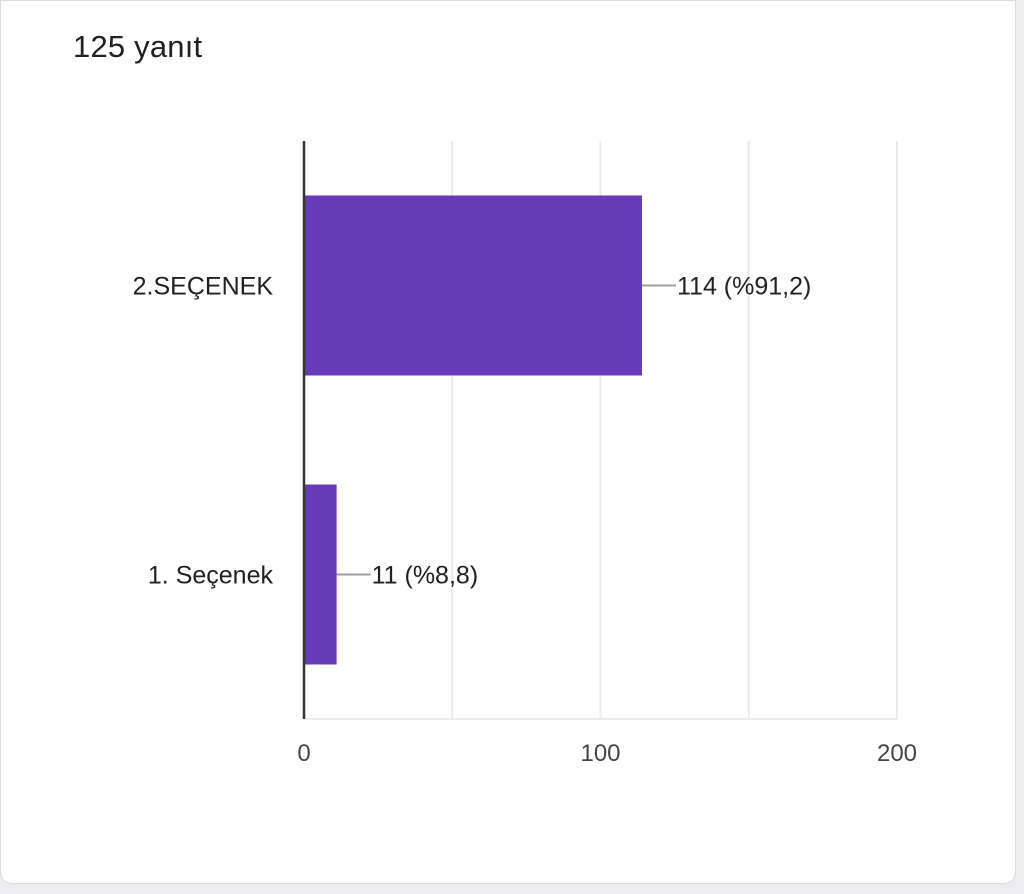 Image resolution: width=1024 pixels, height=894 pixels. I want to click on response-count: 125 yanıt, so click(138, 46).